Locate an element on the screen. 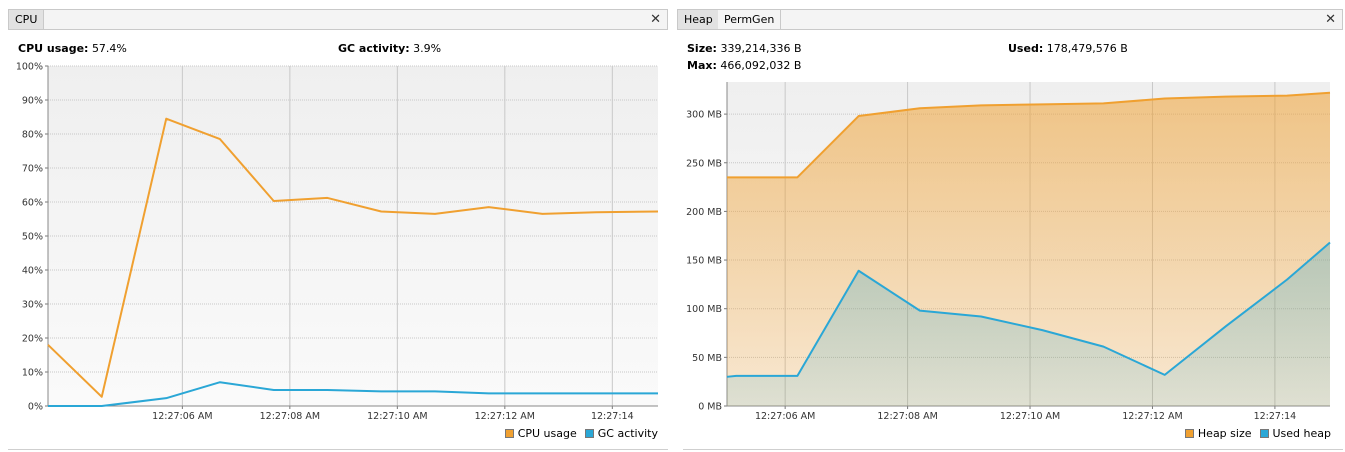 The height and width of the screenshot is (452, 1345). y-tick-label: 0 MB is located at coordinates (710, 407).